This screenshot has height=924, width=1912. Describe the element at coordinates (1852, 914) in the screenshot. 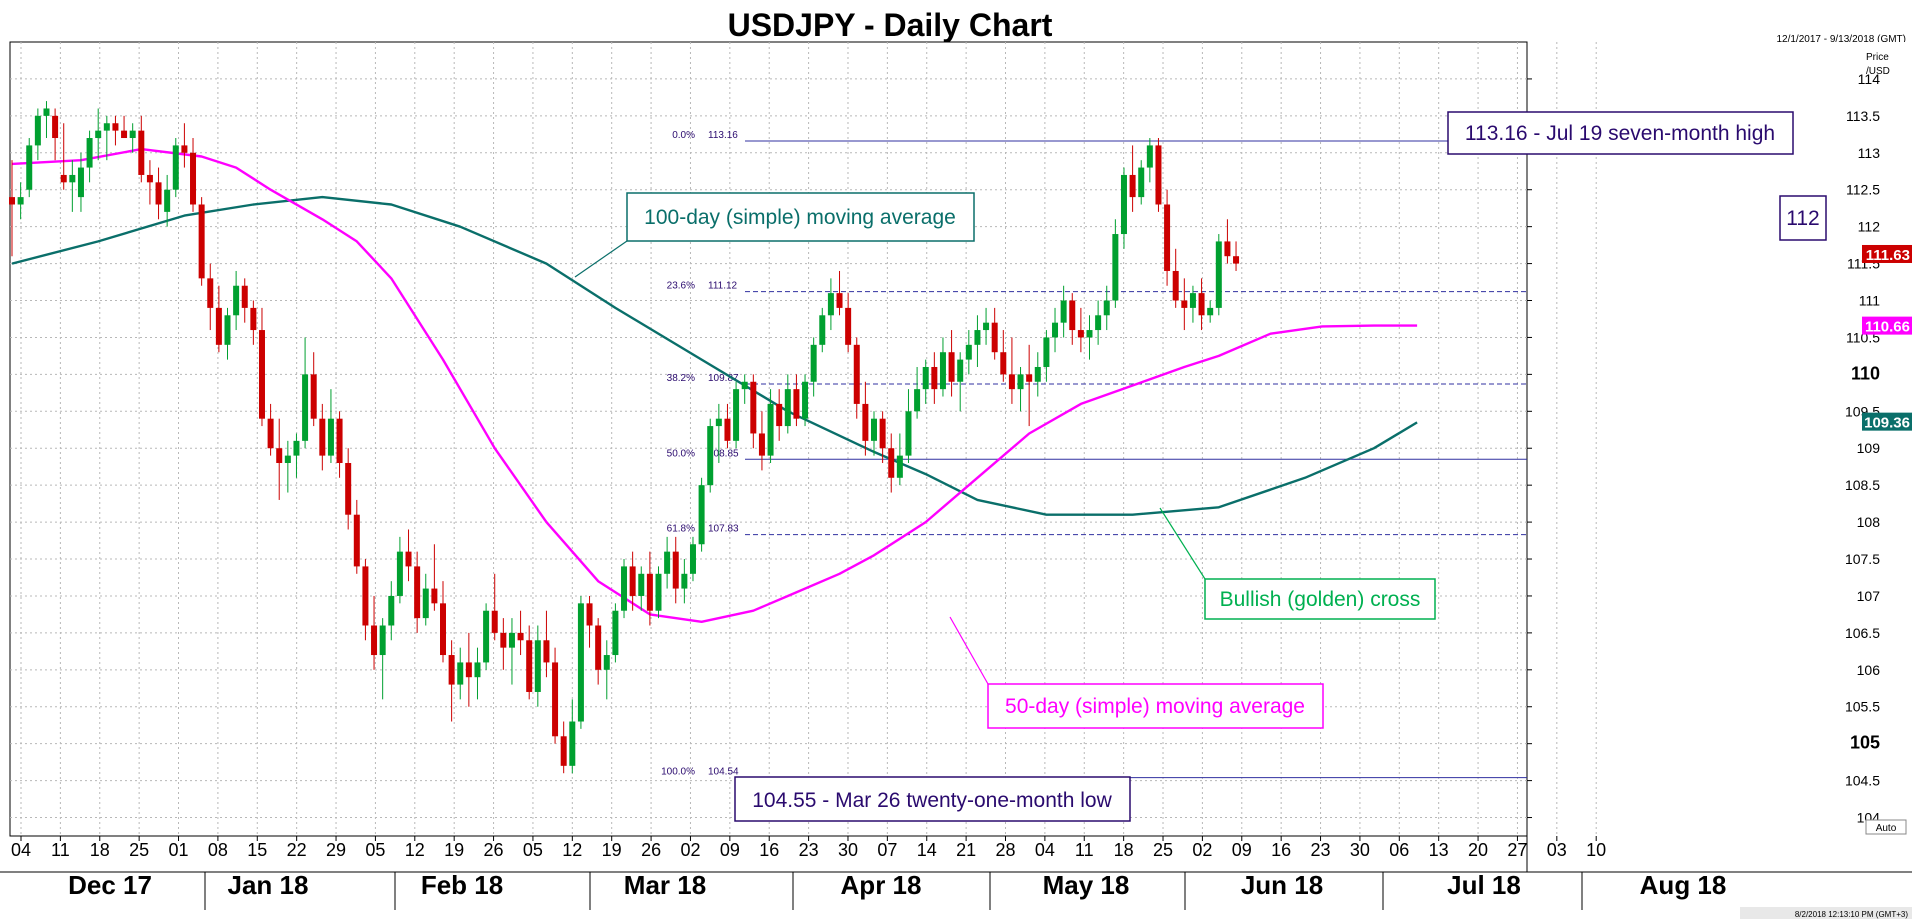

I see `footer-stamp: 8/2/2018 12:13:10 PM (GMT+3)` at that location.